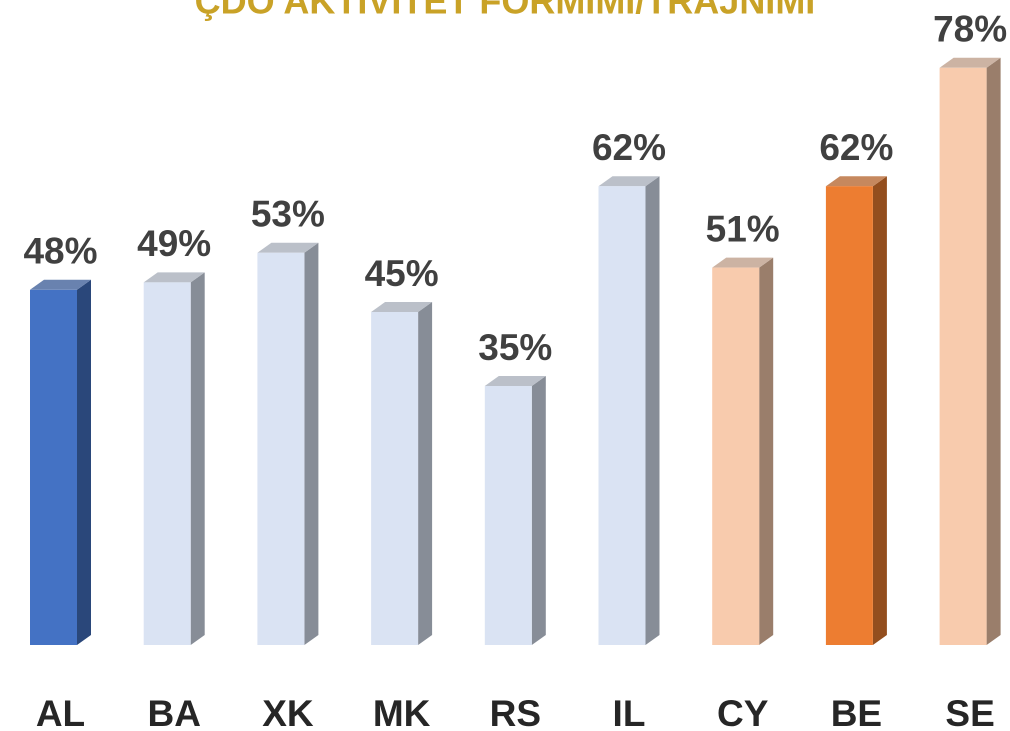  I want to click on data-label: 78%, so click(970, 29).